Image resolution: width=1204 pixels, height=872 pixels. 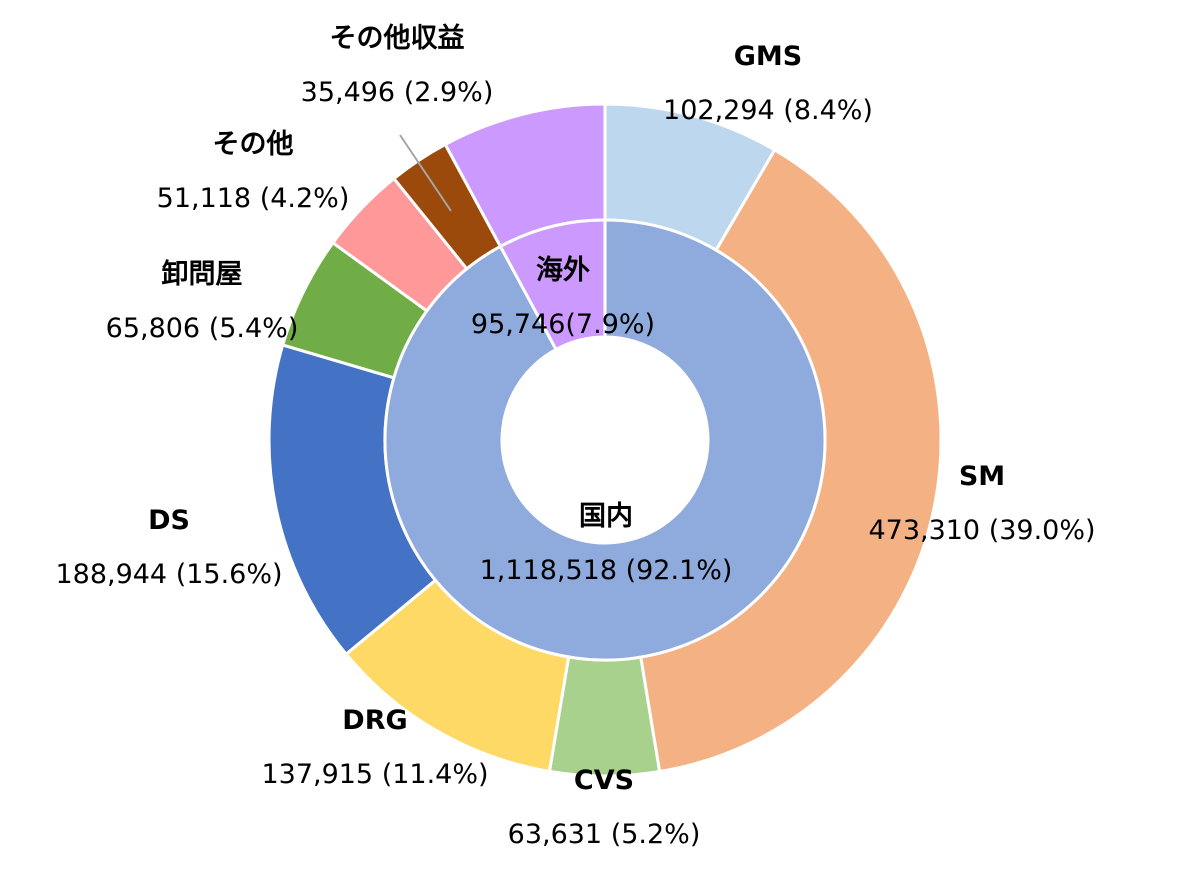 What do you see at coordinates (397, 65) in the screenshot?
I see `label-other-revenue: その他収益 35,496 (2.9%)` at bounding box center [397, 65].